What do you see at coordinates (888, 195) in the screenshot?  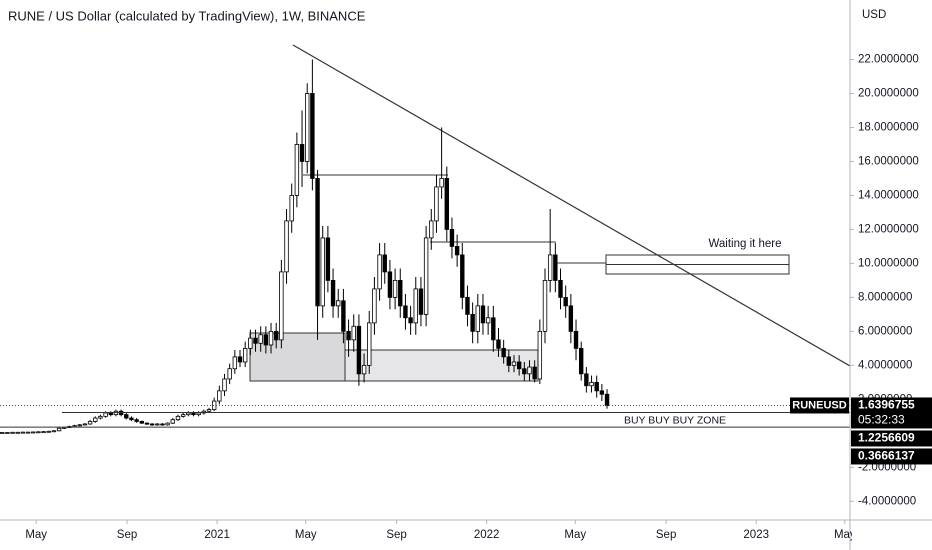 I see `y-tick-label: 14.0000000` at bounding box center [888, 195].